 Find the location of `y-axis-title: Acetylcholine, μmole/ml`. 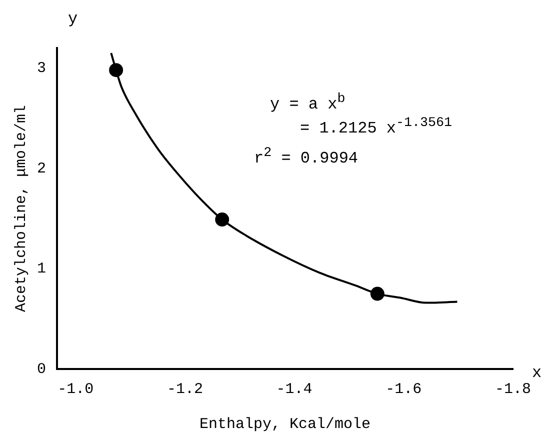

y-axis-title: Acetylcholine, μmole/ml is located at coordinates (21, 208).